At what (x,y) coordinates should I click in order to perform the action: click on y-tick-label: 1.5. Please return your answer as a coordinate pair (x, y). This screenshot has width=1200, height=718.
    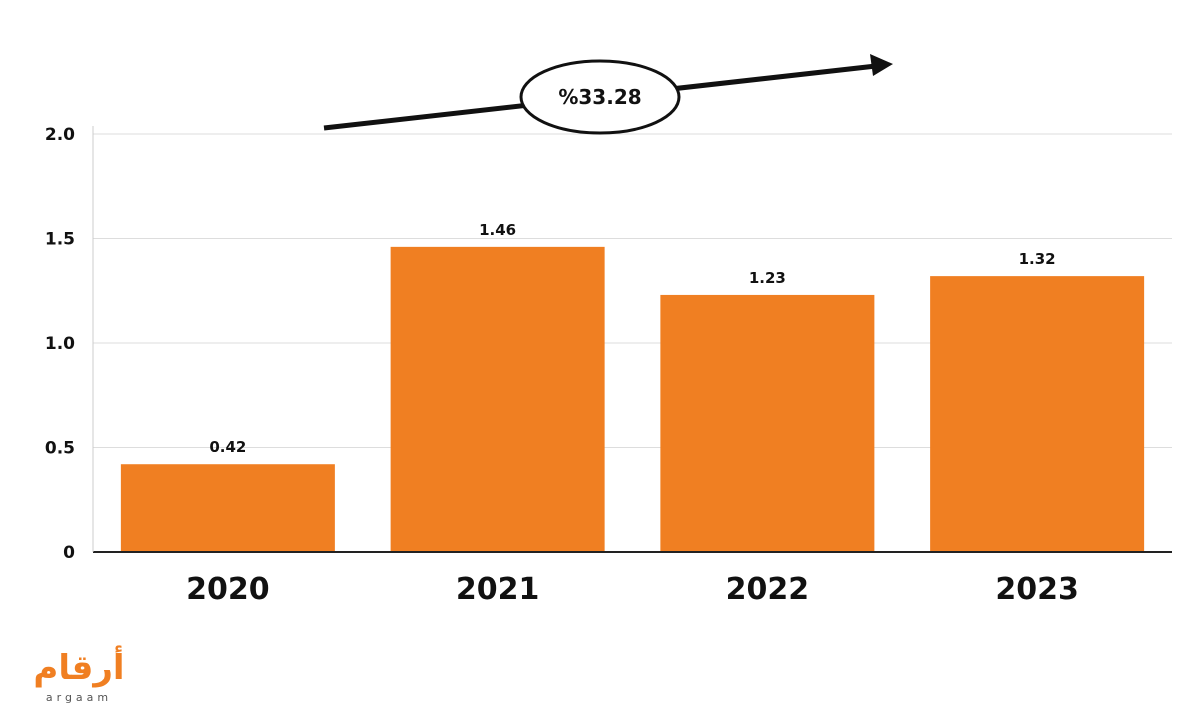
    Looking at the image, I should click on (60, 240).